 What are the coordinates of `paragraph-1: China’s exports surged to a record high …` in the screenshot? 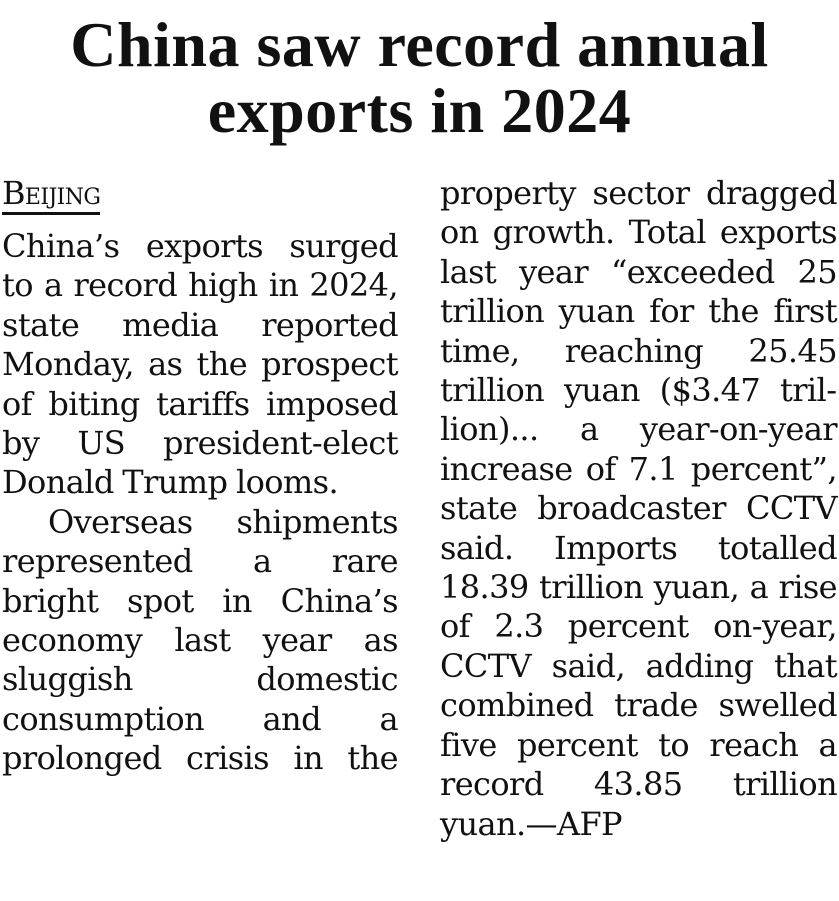 It's located at (200, 364).